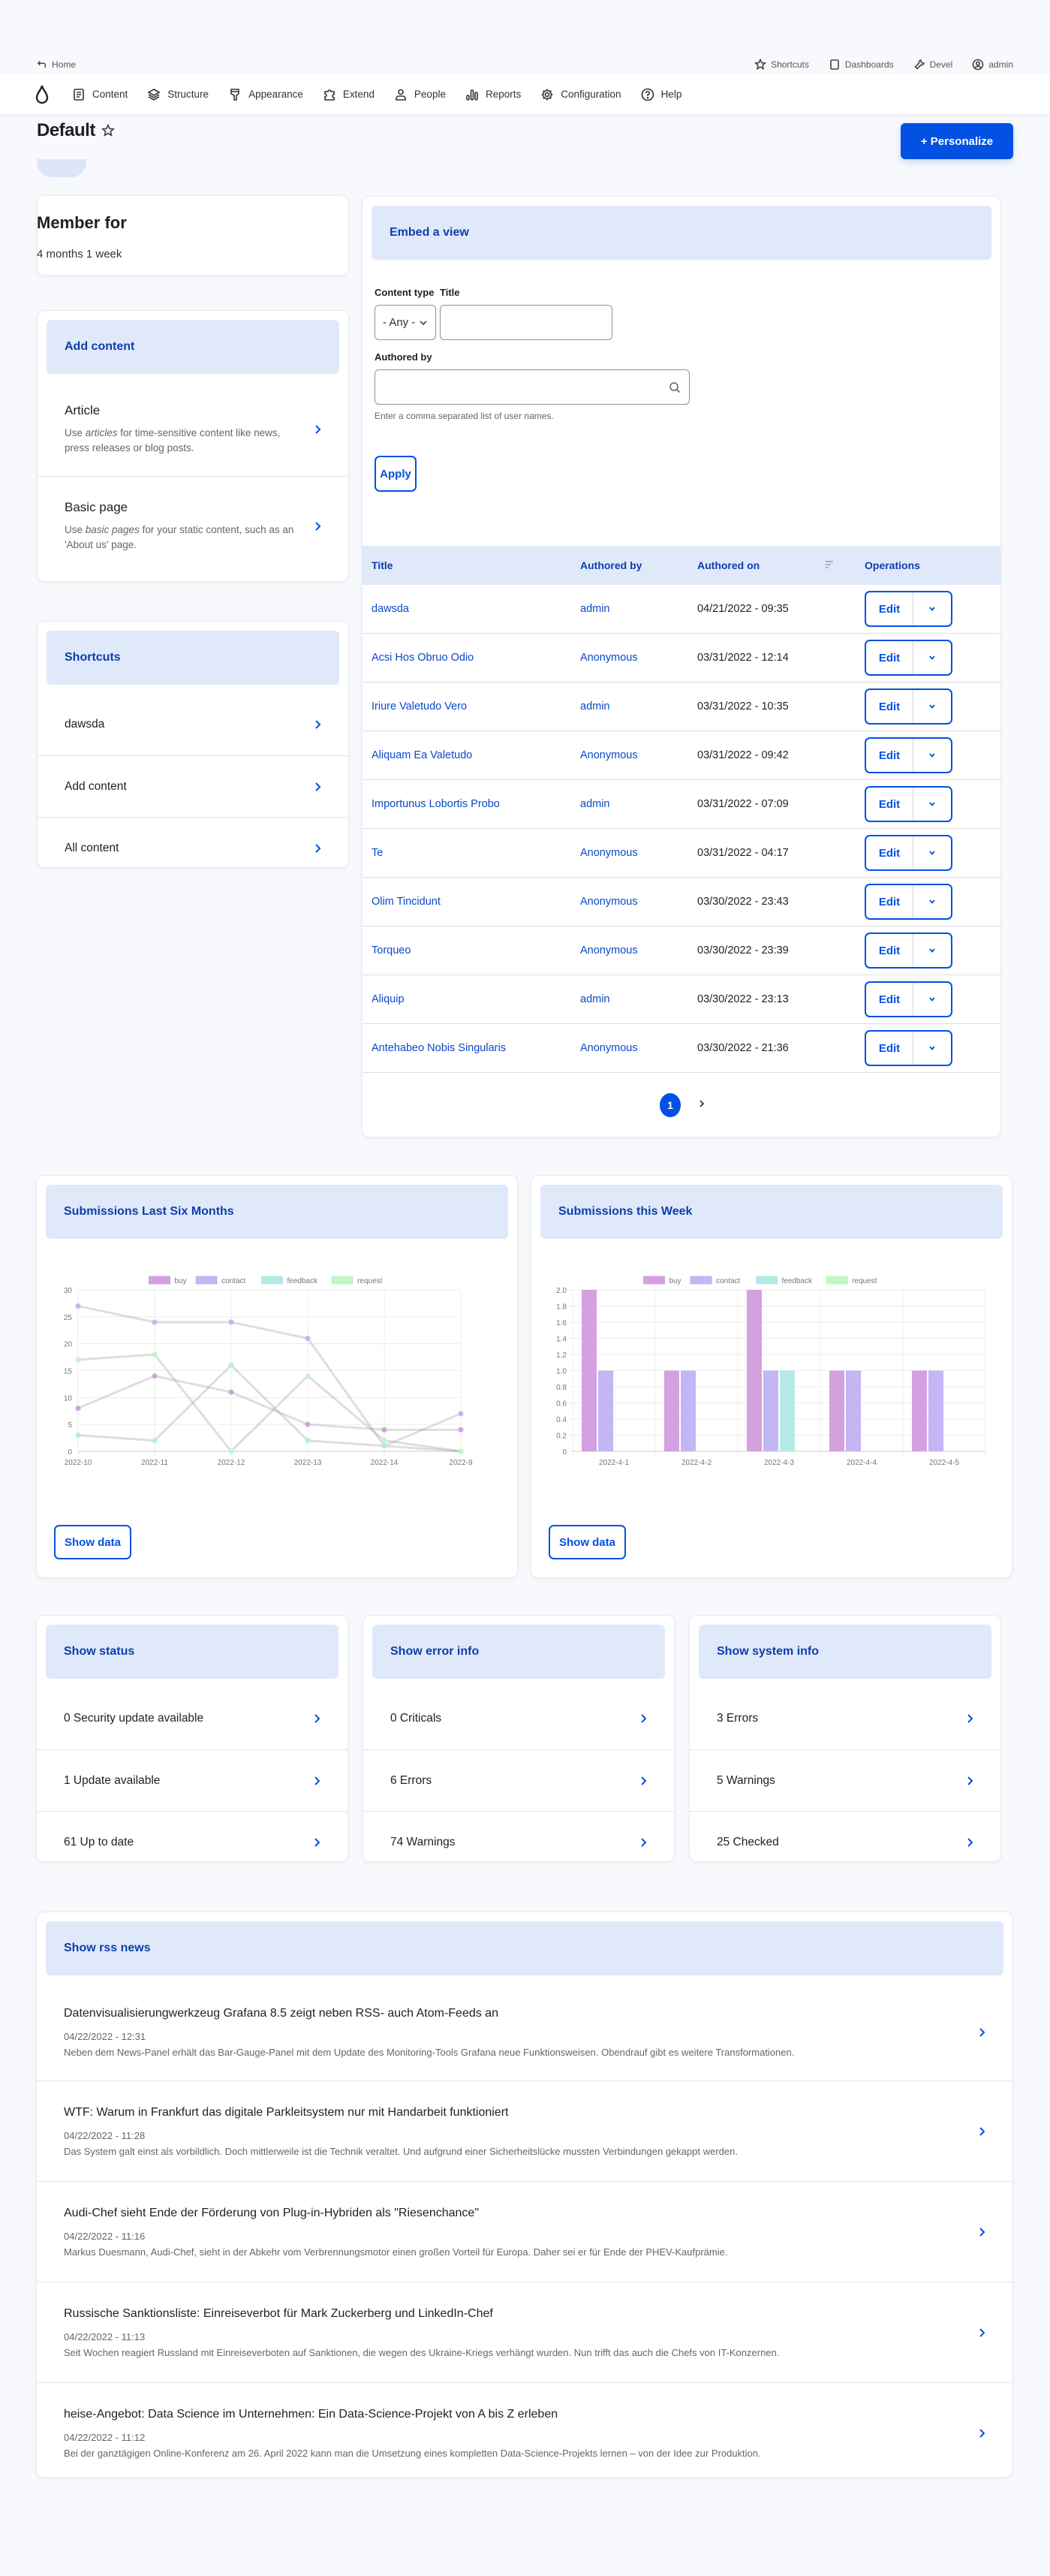  What do you see at coordinates (861, 65) in the screenshot?
I see `dashboards-link: Dashboards` at bounding box center [861, 65].